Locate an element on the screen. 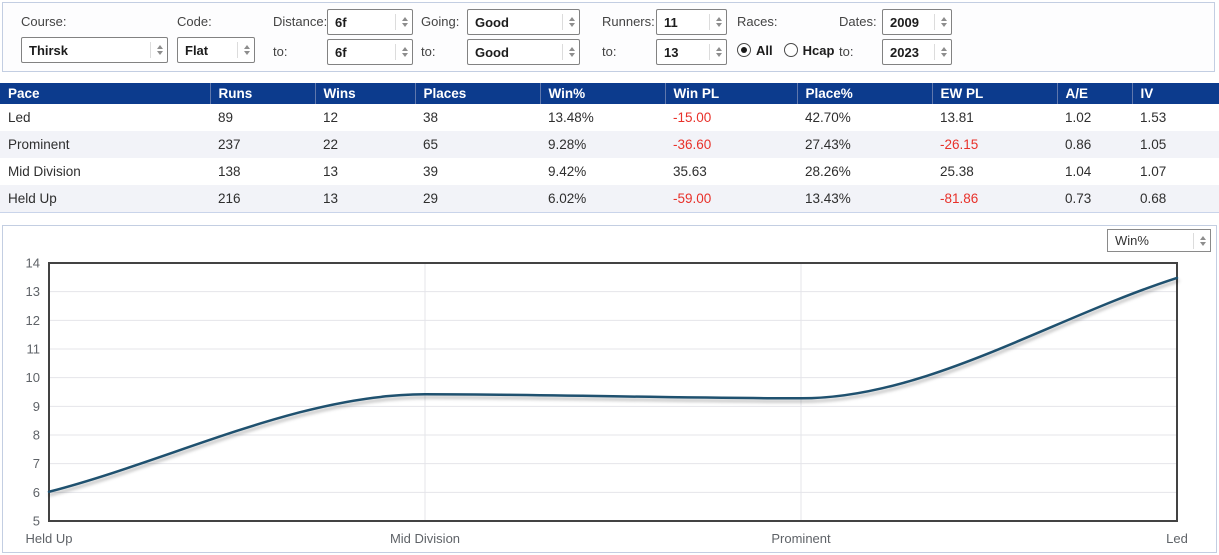 The image size is (1219, 555). going-from-select: Good is located at coordinates (523, 22).